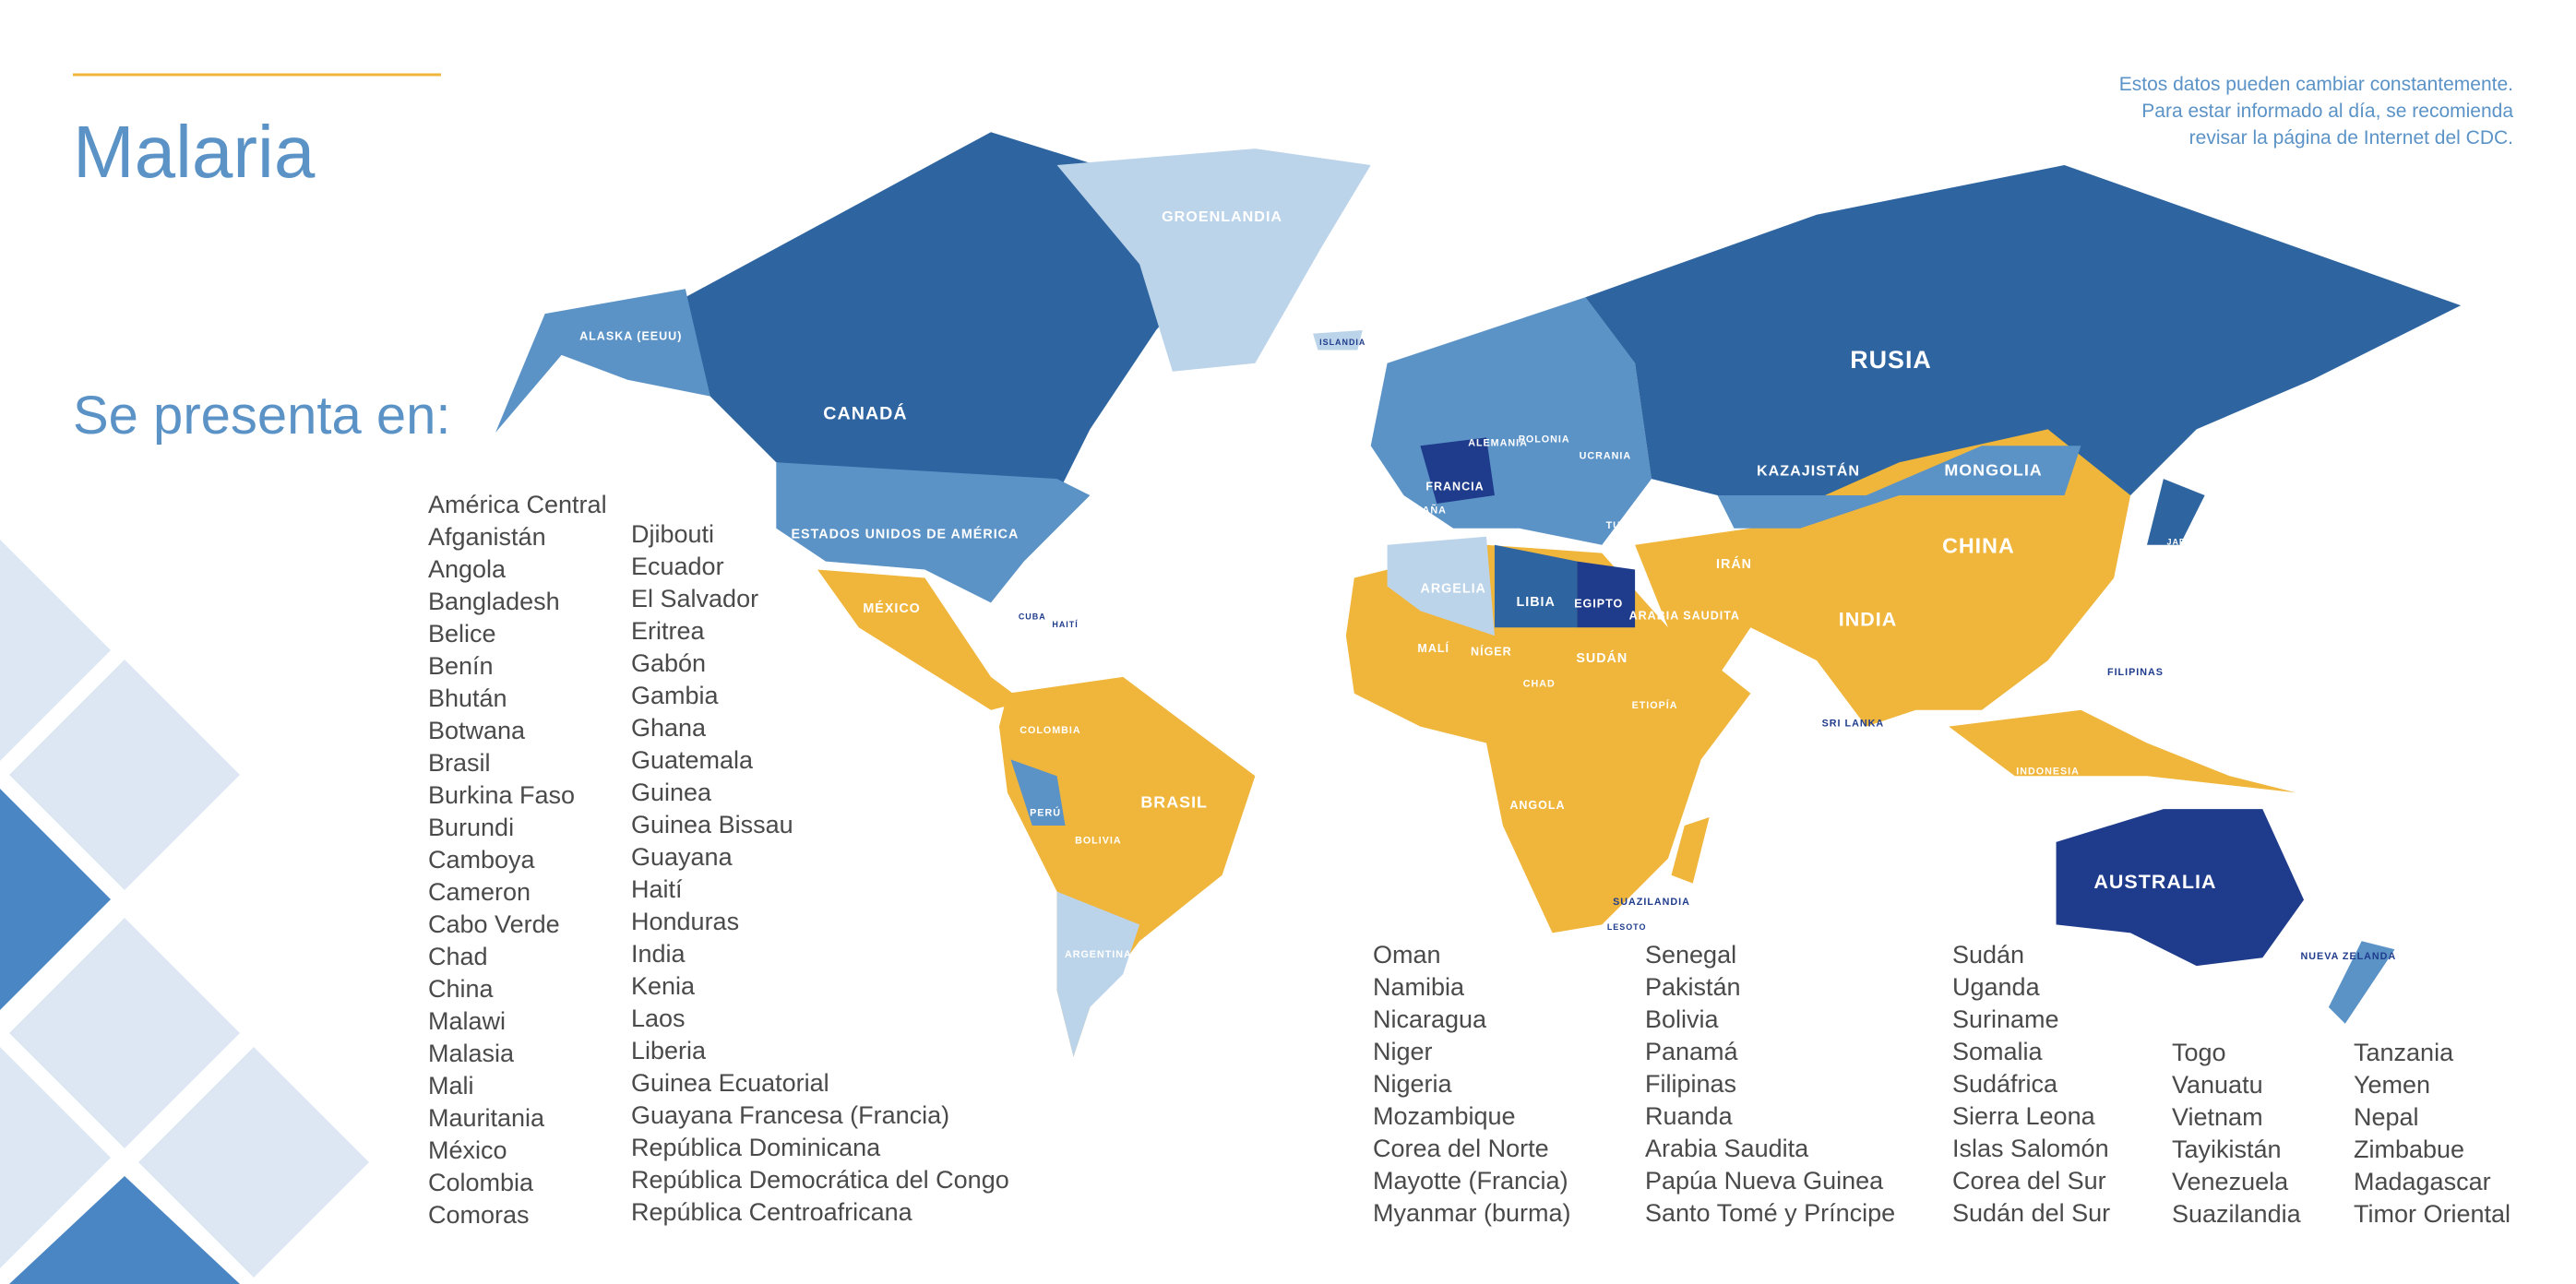  Describe the element at coordinates (467, 698) in the screenshot. I see `country-item: Bhután` at that location.